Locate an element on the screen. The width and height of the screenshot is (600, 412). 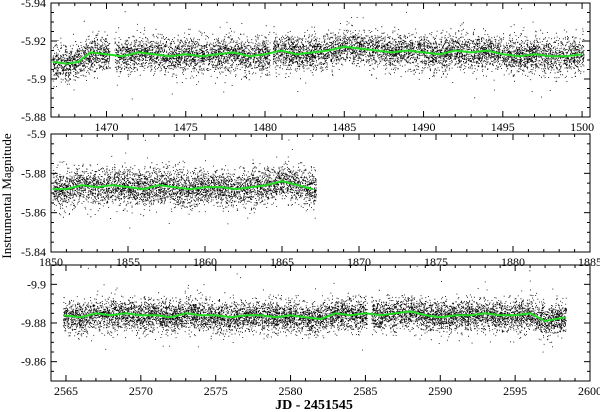
y-tick-label: -5.92 is located at coordinates (33, 41).